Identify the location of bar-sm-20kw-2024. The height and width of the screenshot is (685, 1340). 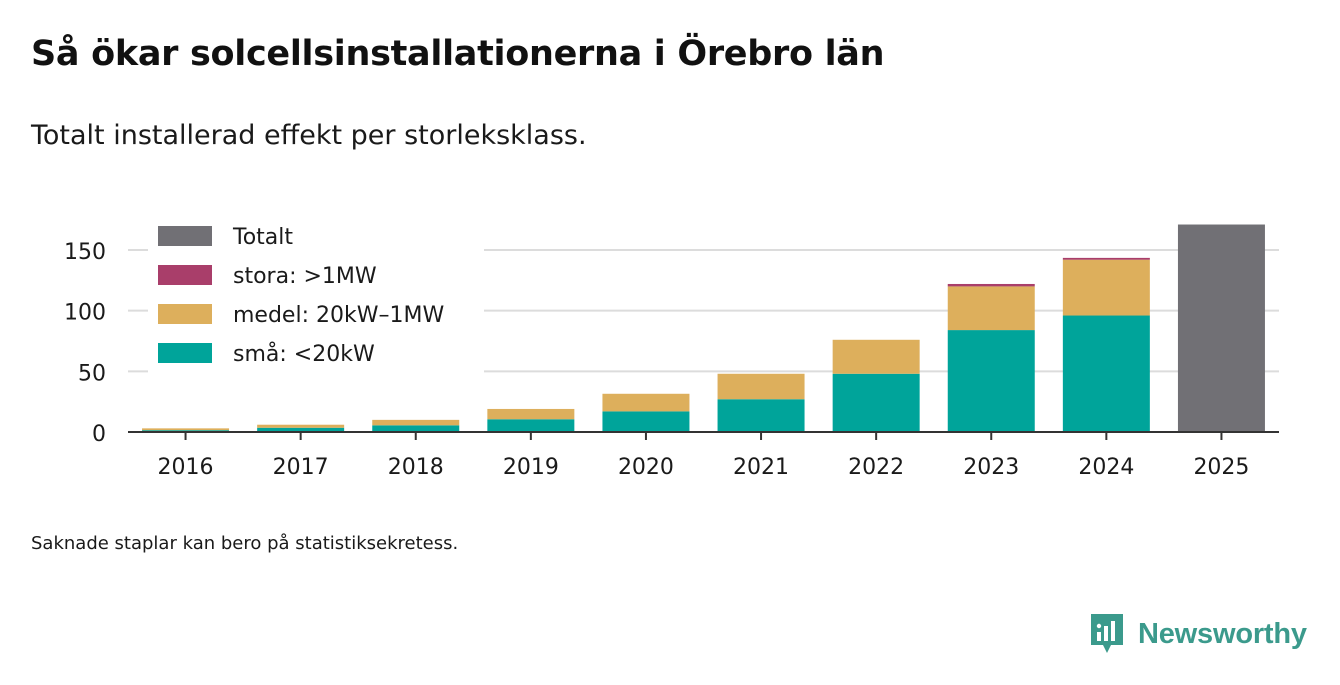
(1106, 373).